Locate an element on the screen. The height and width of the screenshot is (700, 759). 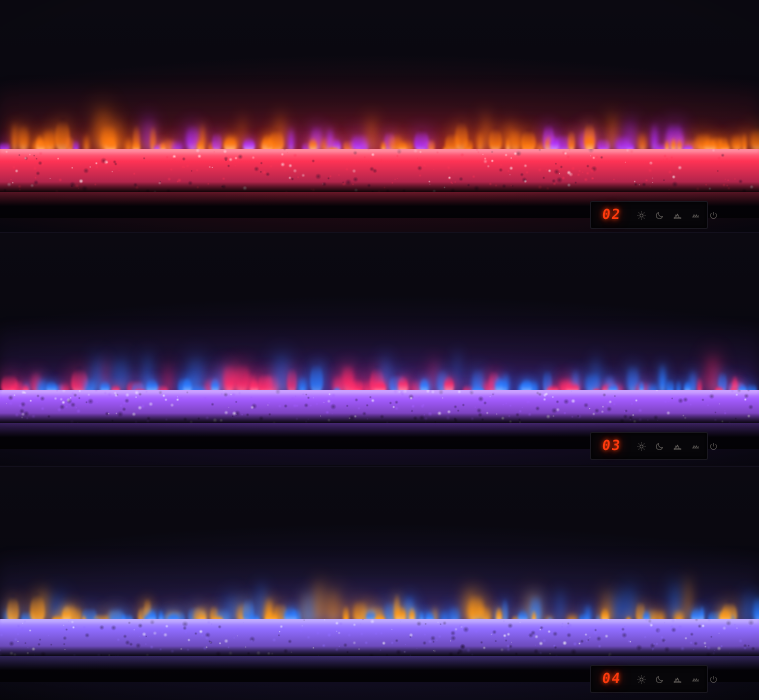
control-panel: 02 is located at coordinates (653, 215).